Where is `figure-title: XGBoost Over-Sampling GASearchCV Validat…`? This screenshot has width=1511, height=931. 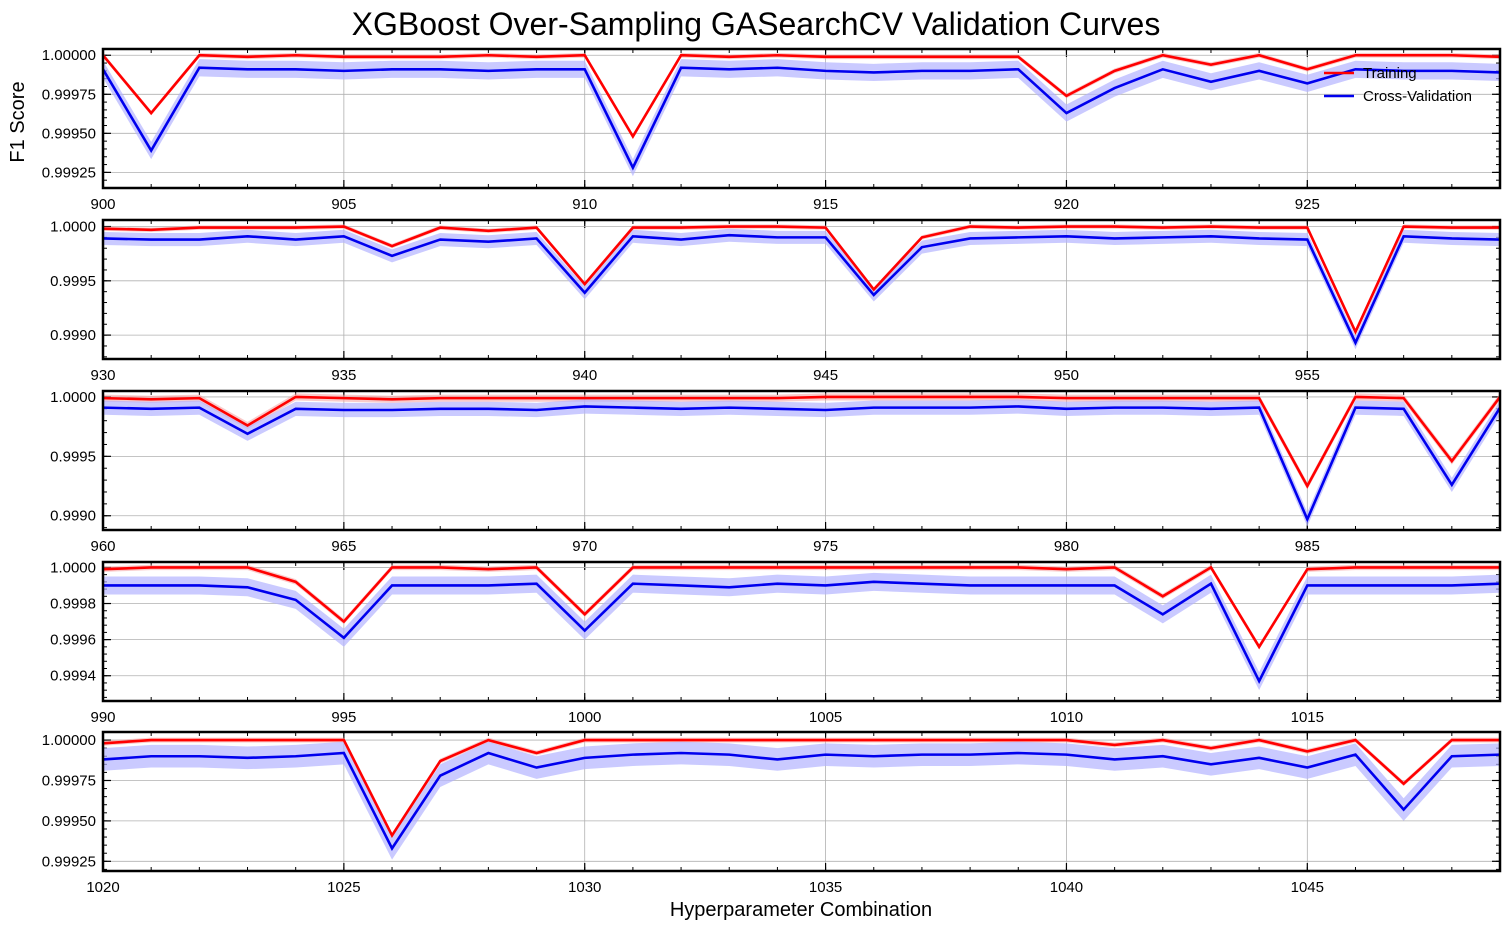
figure-title: XGBoost Over-Sampling GASearchCV Validat… is located at coordinates (756, 24).